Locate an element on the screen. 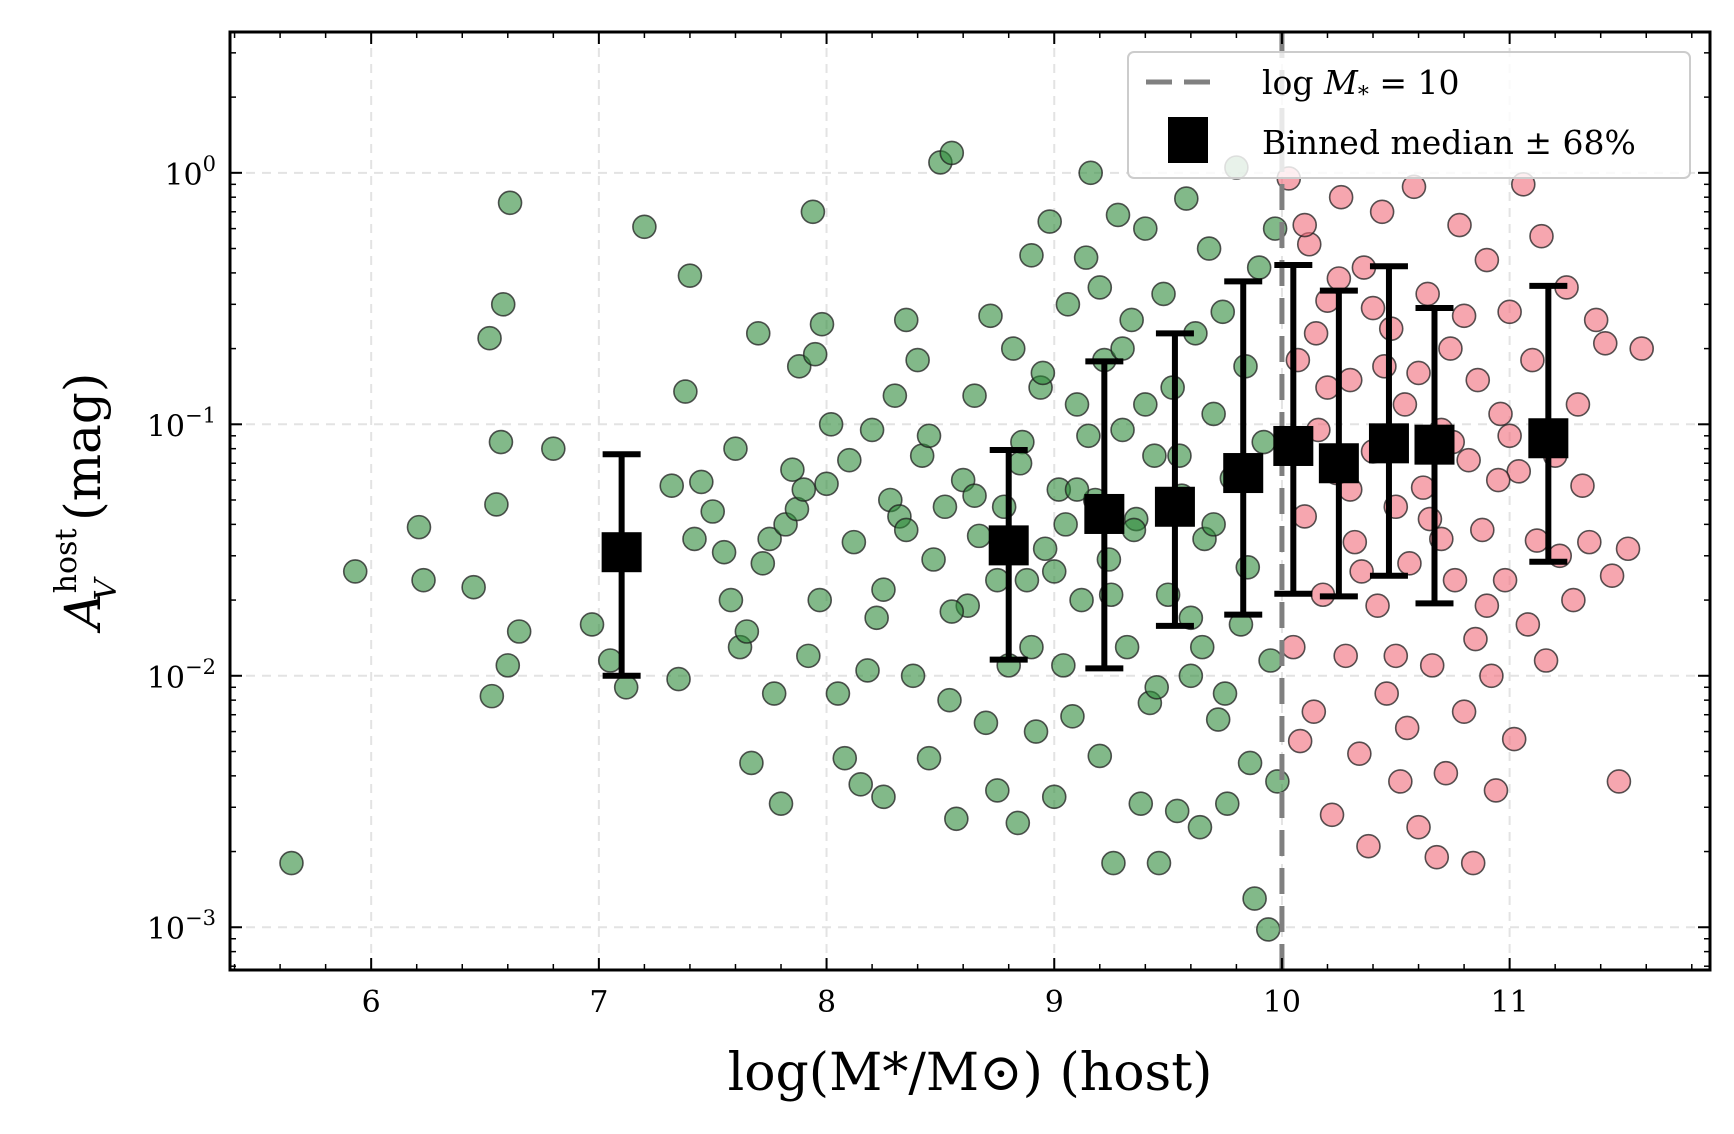 This screenshot has width=1734, height=1134. y-tick-label: 10⁻¹ is located at coordinates (181, 423).